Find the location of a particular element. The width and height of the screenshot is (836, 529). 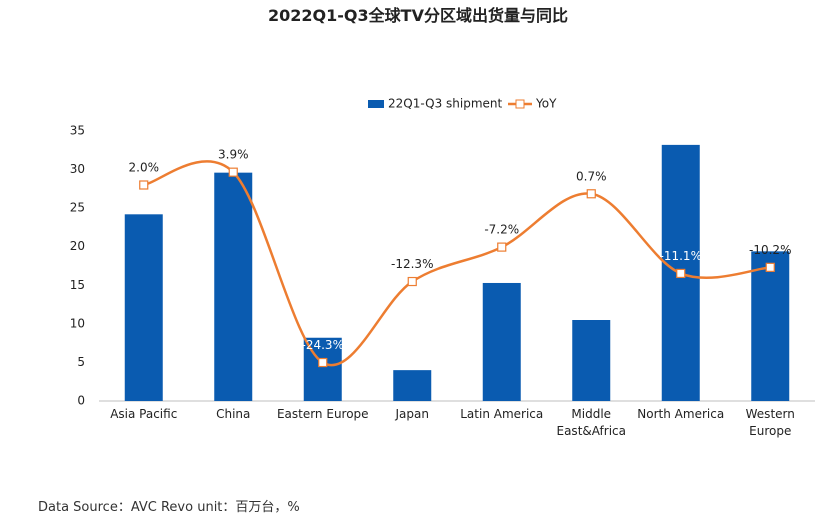

y-tick-label: 20 is located at coordinates (77, 246).